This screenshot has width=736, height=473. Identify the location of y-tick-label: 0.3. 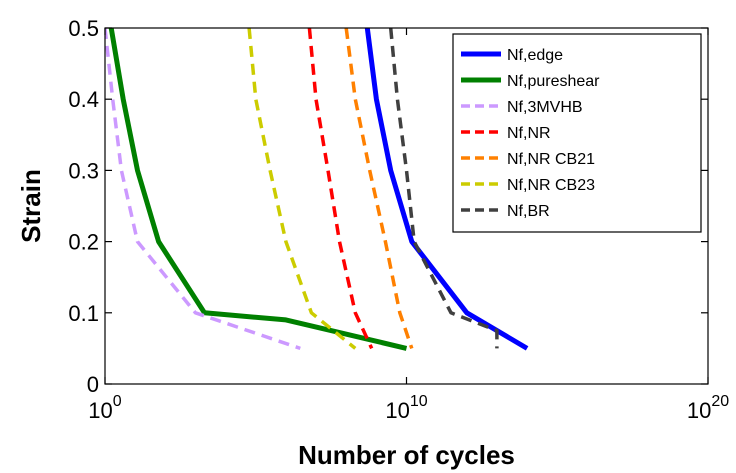
(83, 170).